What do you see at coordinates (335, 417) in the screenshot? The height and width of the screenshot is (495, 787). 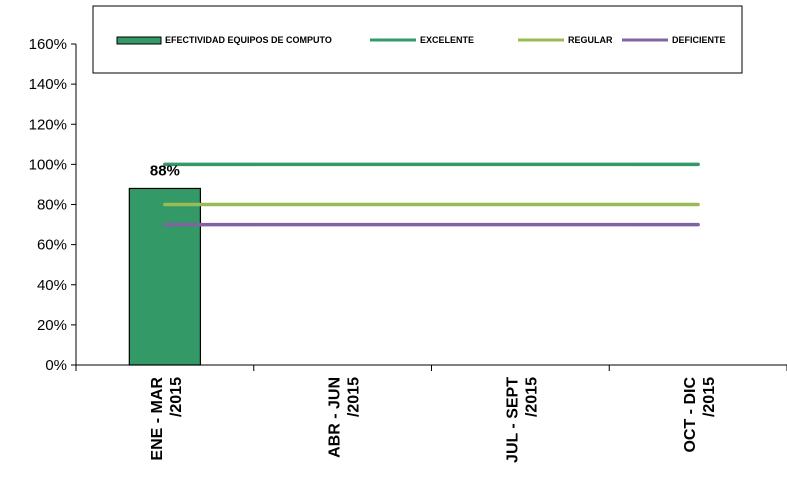 I see `x-tick-label-line: ABR - JUN` at bounding box center [335, 417].